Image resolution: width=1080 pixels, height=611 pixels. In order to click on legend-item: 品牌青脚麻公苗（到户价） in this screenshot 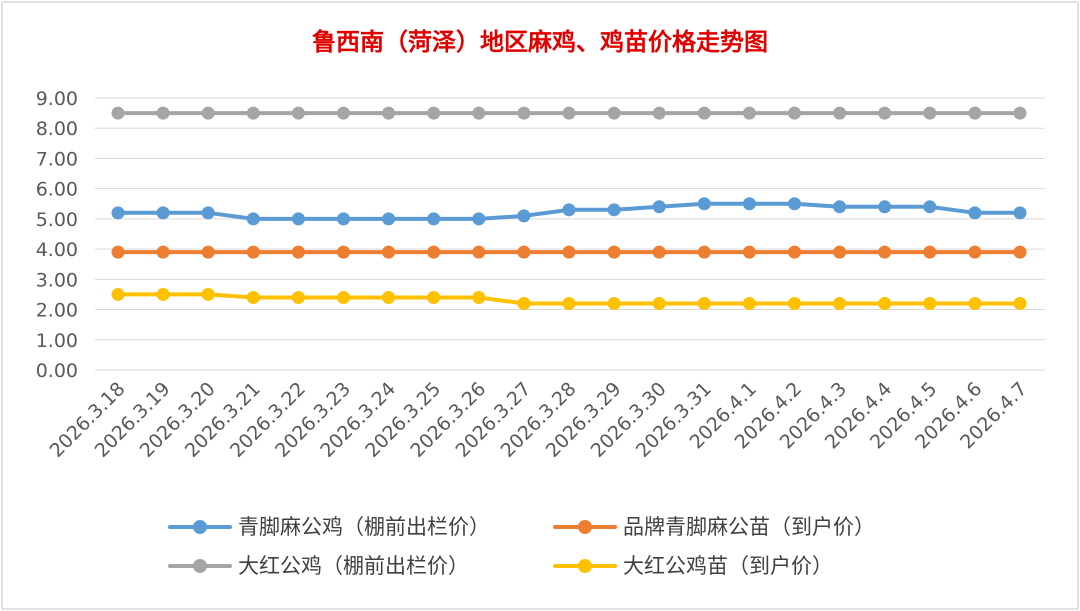, I will do `click(714, 527)`.